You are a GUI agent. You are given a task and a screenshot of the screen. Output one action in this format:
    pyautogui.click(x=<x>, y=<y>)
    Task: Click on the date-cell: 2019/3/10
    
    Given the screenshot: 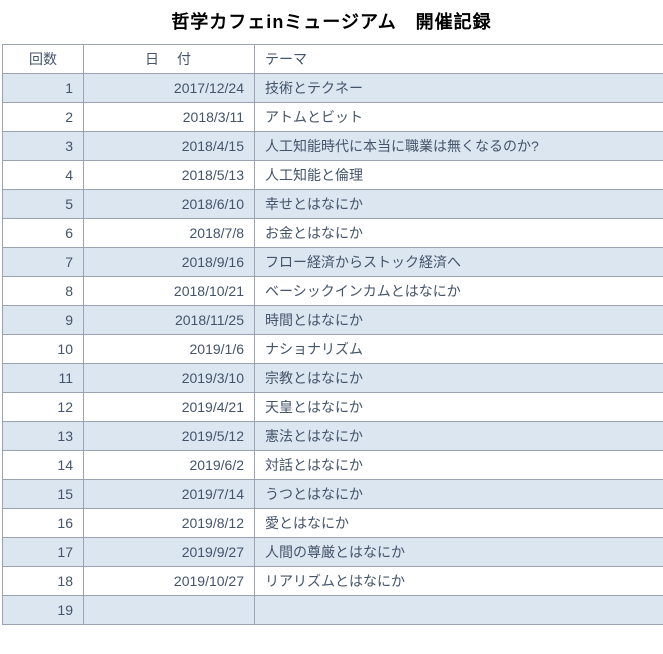 What is the action you would take?
    pyautogui.click(x=169, y=377)
    